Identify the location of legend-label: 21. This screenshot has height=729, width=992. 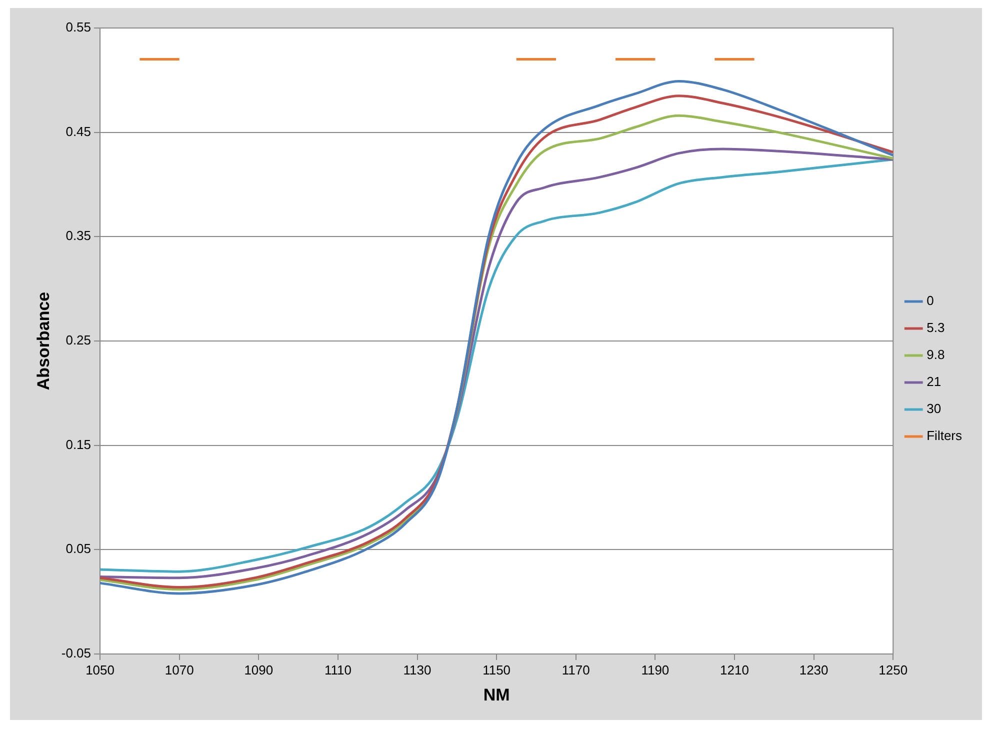
(934, 382).